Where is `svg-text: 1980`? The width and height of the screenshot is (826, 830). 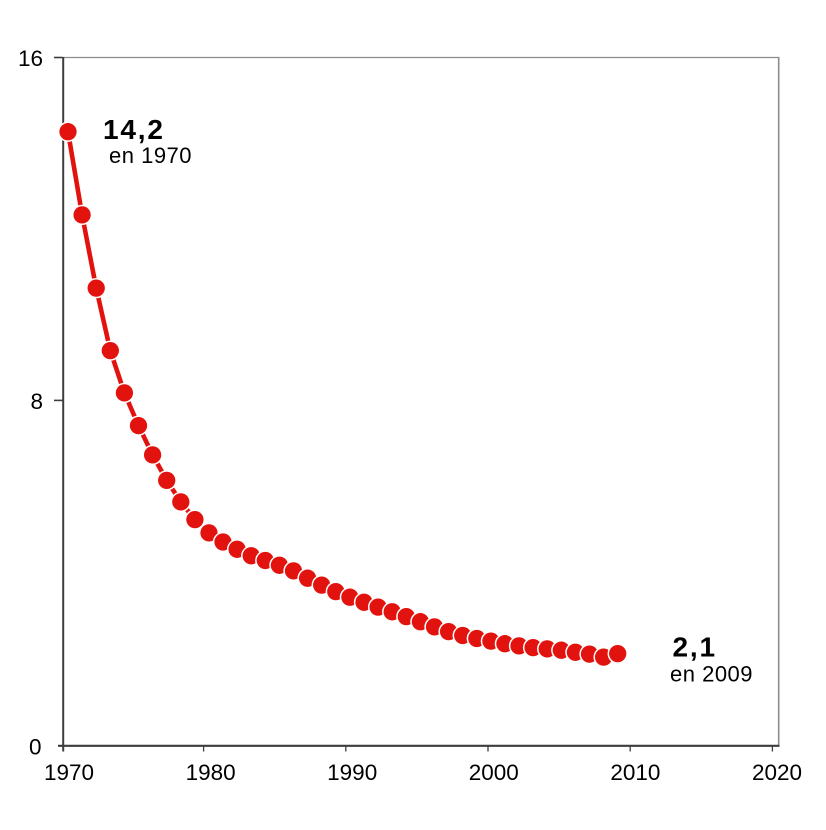 svg-text: 1980 is located at coordinates (211, 772).